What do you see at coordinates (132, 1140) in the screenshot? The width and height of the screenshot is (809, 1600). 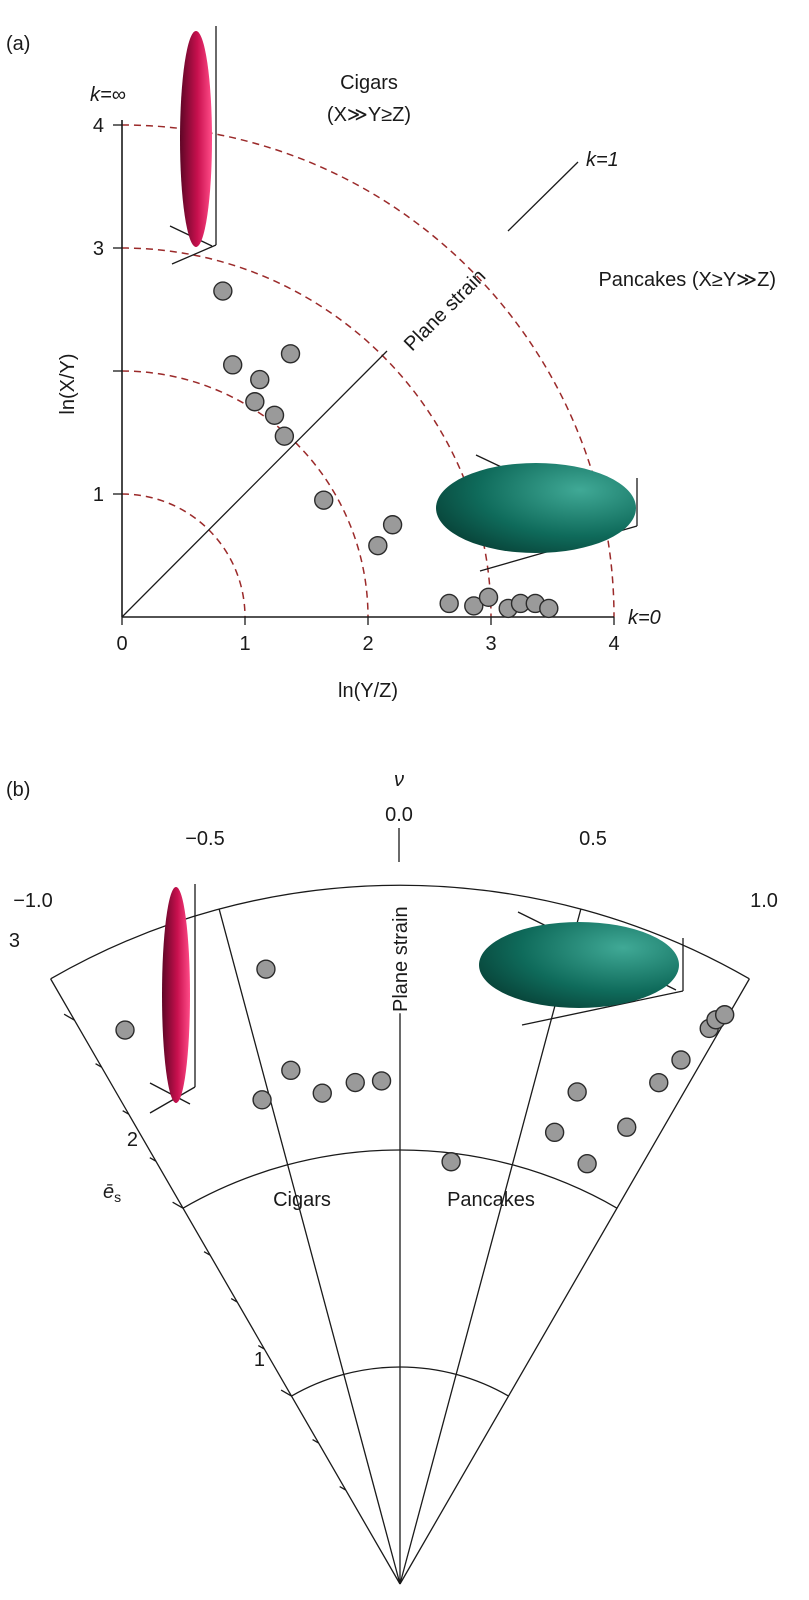 I see `es-tick-label: 2` at bounding box center [132, 1140].